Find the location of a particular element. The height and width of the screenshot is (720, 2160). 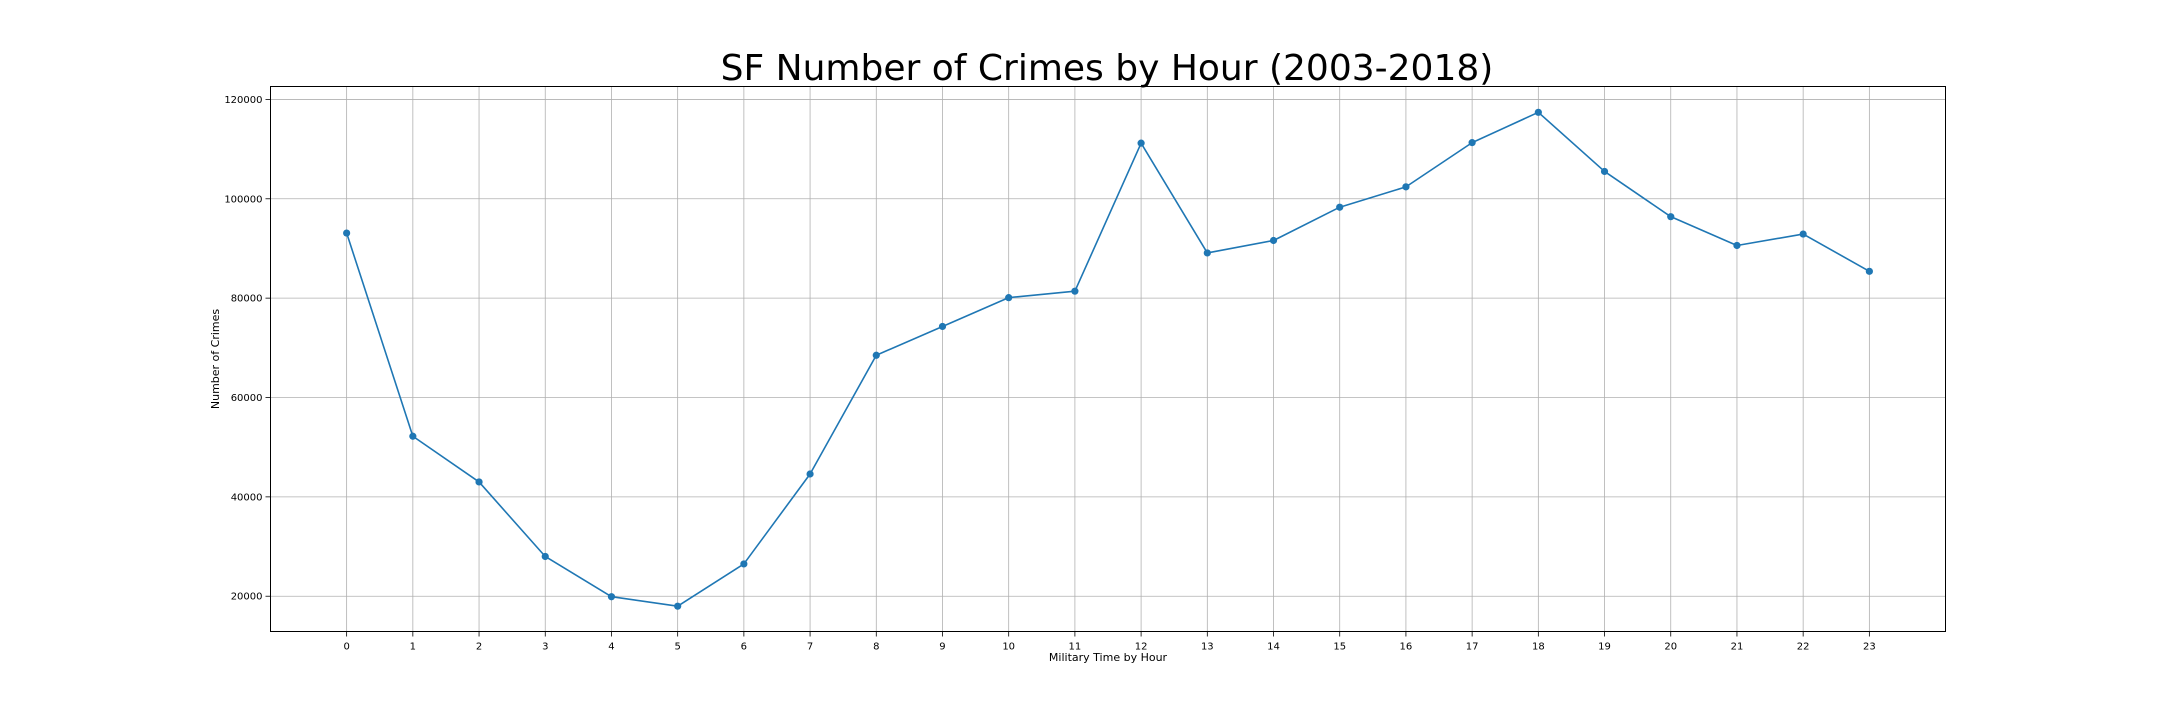

y-axis-label: Number of Crimes is located at coordinates (215, 359).